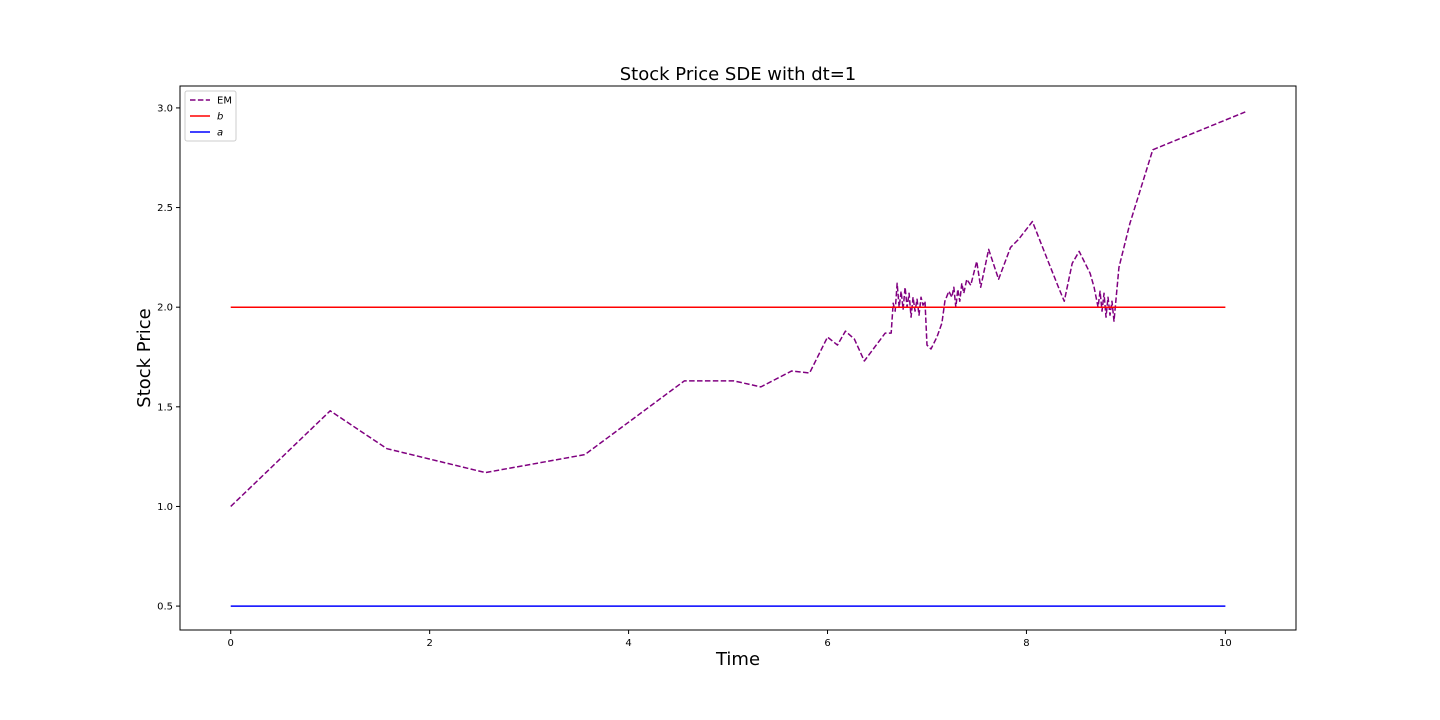  What do you see at coordinates (231, 643) in the screenshot?
I see `x-tick-label: 0` at bounding box center [231, 643].